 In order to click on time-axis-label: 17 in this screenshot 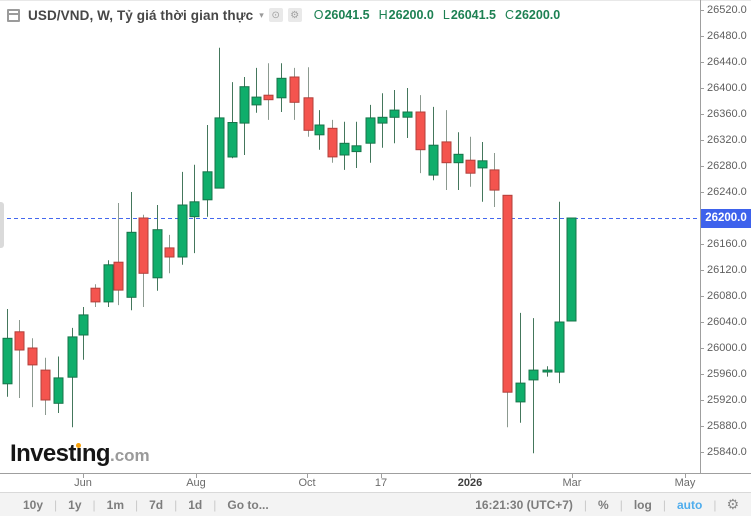, I will do `click(381, 483)`.